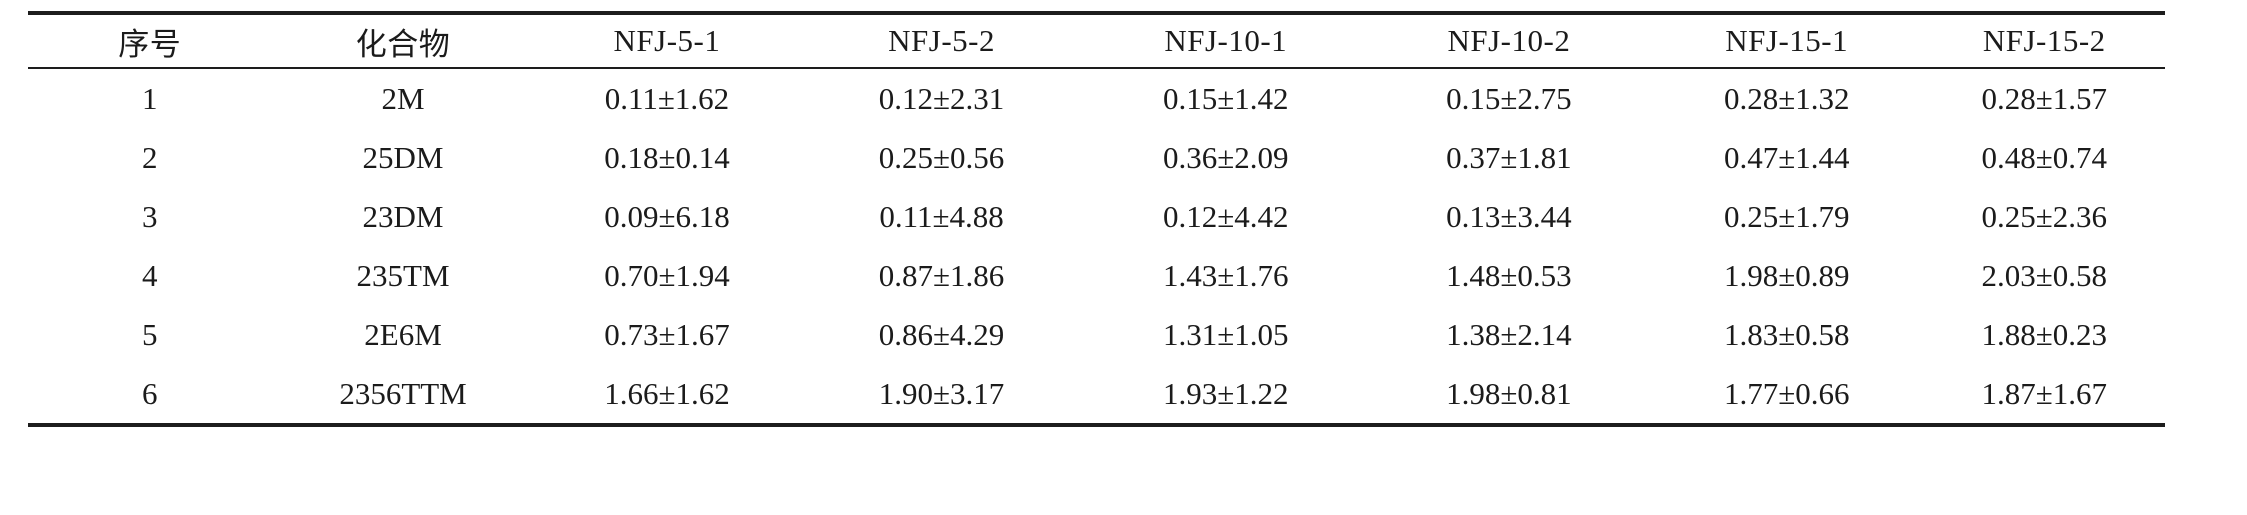  Describe the element at coordinates (150, 157) in the screenshot. I see `cell-index: 2` at that location.